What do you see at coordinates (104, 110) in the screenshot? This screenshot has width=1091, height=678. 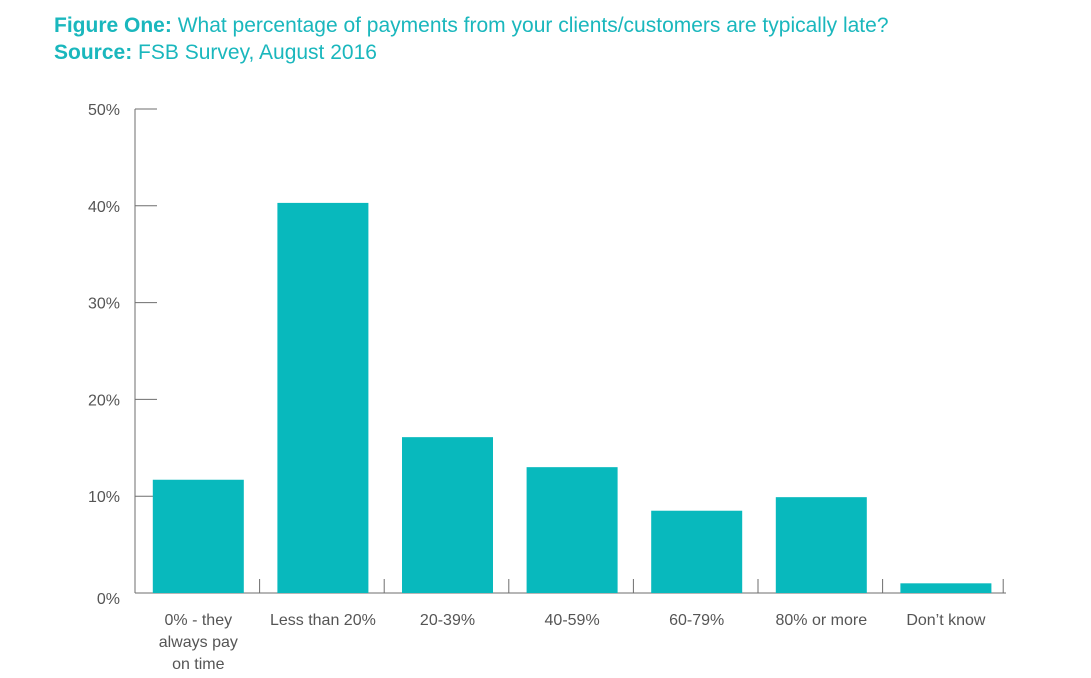 I see `y-tick-label: 50%` at bounding box center [104, 110].